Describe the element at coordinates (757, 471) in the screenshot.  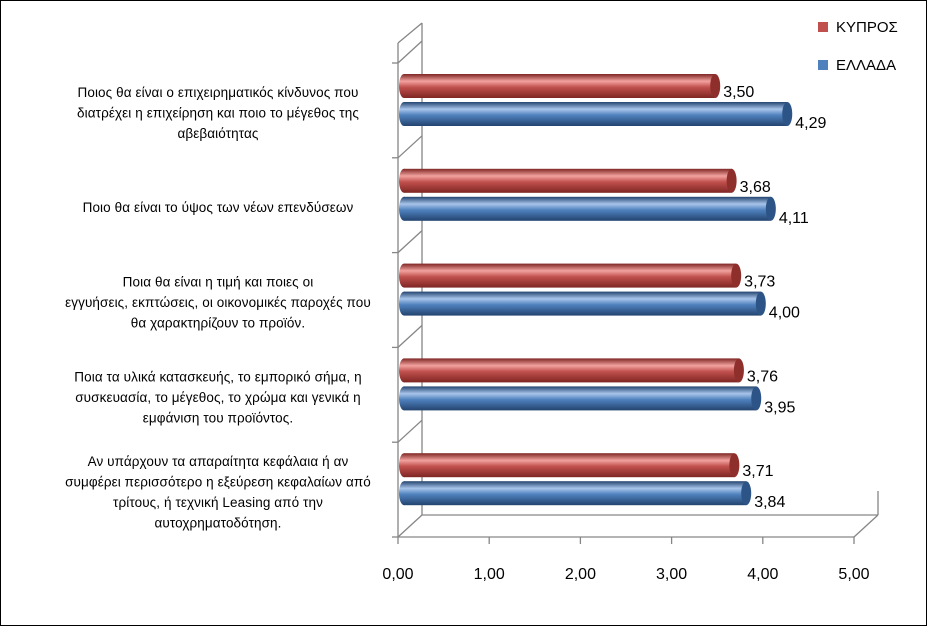
I see `value-label: 3,71` at that location.